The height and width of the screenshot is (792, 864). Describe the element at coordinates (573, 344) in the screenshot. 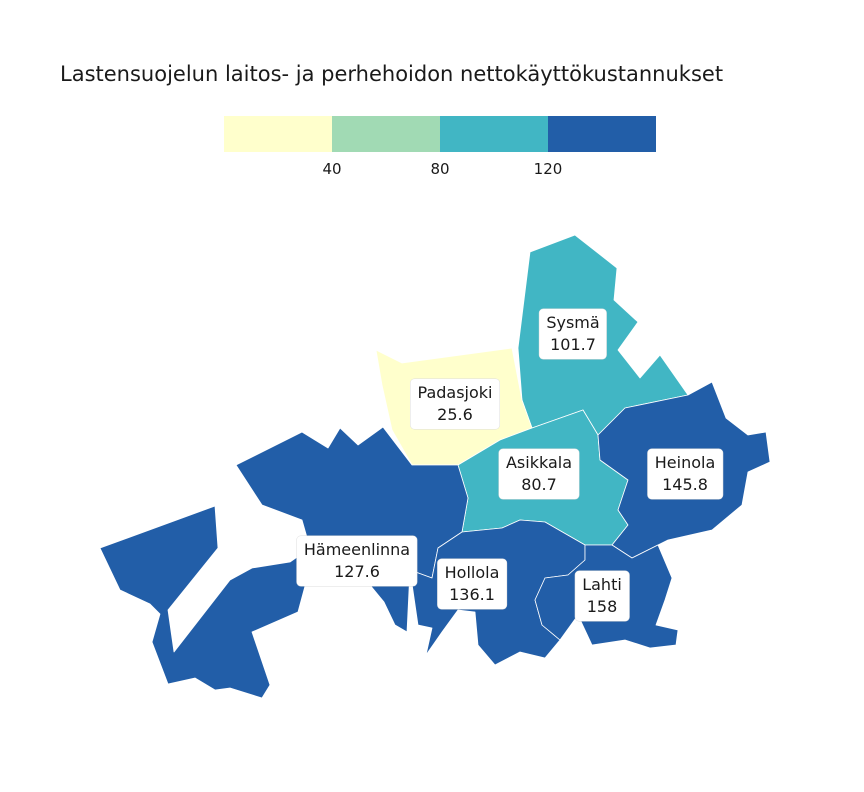

I see `label-sysma-value: 101.7` at that location.